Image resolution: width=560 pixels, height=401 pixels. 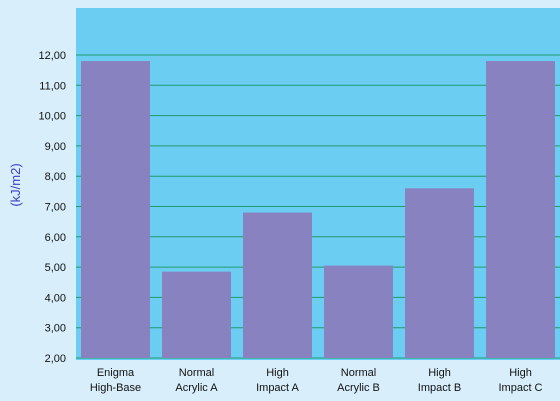 I want to click on y-tick-label: 4,00, so click(x=55, y=298).